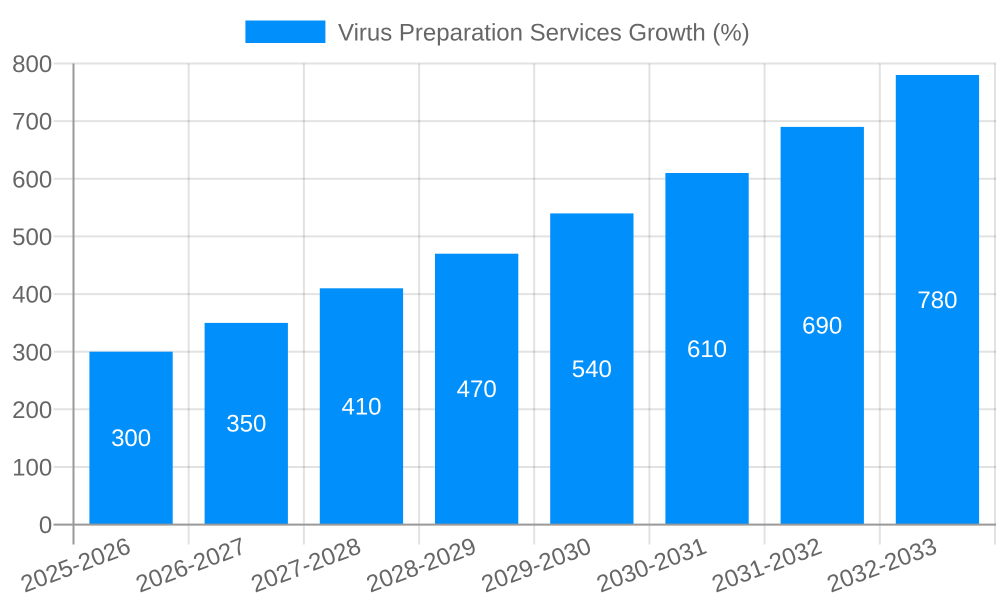 The width and height of the screenshot is (1000, 605). What do you see at coordinates (32, 468) in the screenshot?
I see `svg-text: 100` at bounding box center [32, 468].